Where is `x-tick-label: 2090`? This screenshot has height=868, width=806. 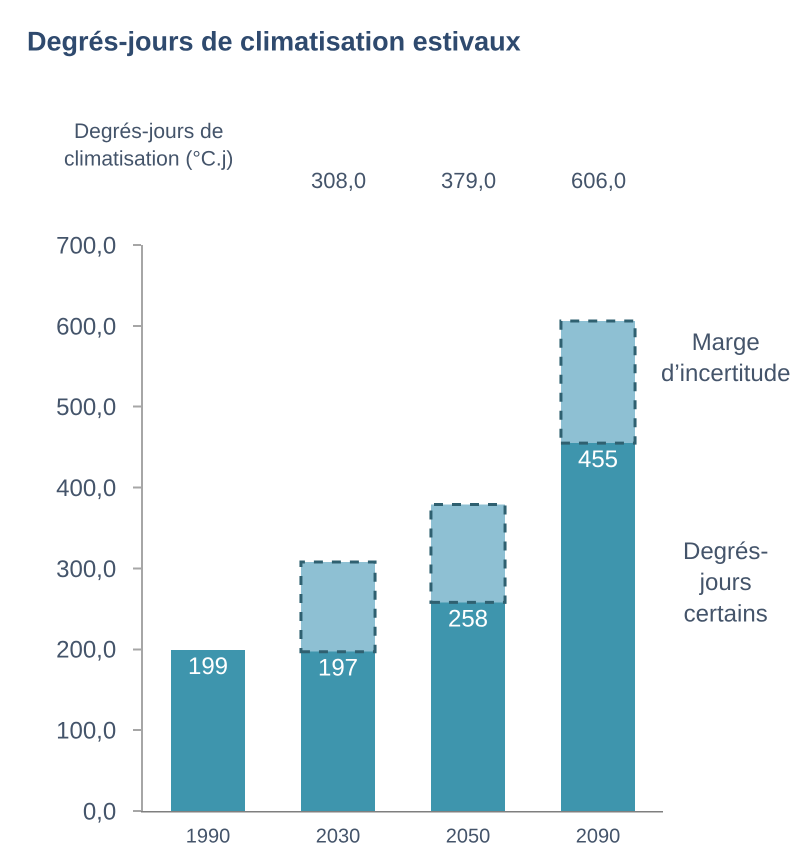 x-tick-label: 2090 is located at coordinates (598, 837).